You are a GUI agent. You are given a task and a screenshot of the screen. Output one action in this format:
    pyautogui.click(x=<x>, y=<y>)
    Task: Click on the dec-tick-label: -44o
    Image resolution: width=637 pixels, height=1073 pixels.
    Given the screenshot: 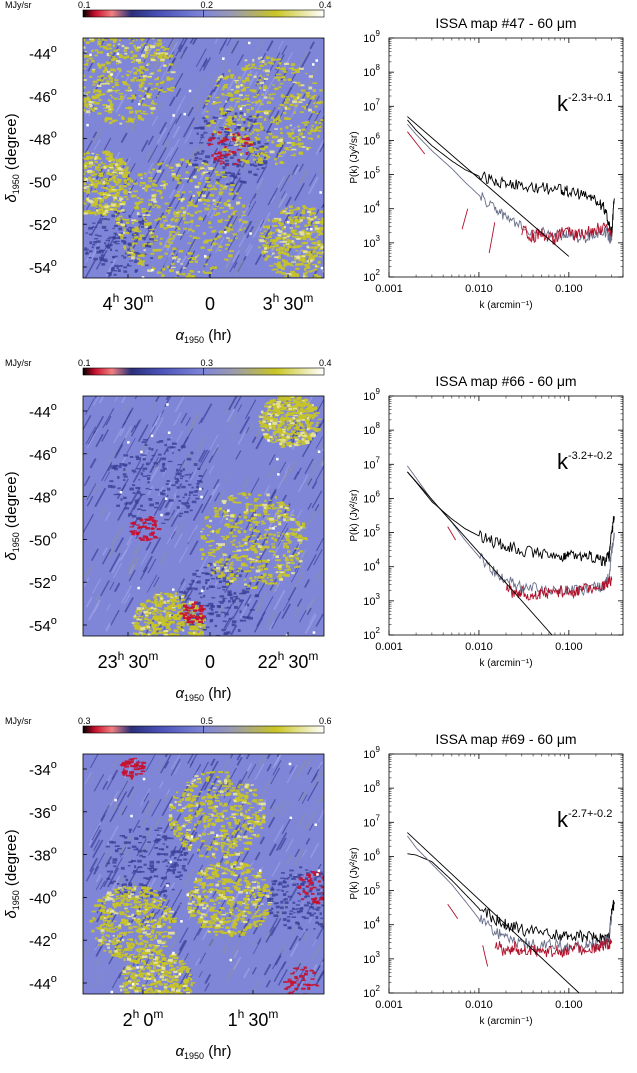 What is the action you would take?
    pyautogui.click(x=43, y=53)
    